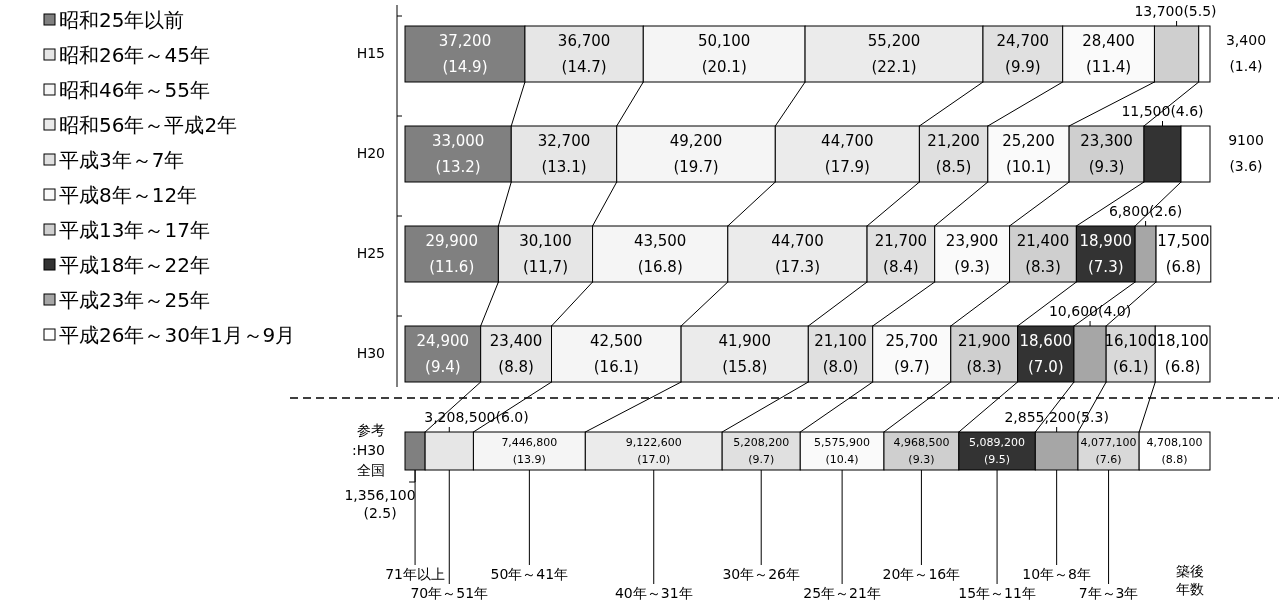 This screenshot has width=1279, height=603. Describe the element at coordinates (134, 264) in the screenshot. I see `legend-label: 平成18年～22年` at that location.